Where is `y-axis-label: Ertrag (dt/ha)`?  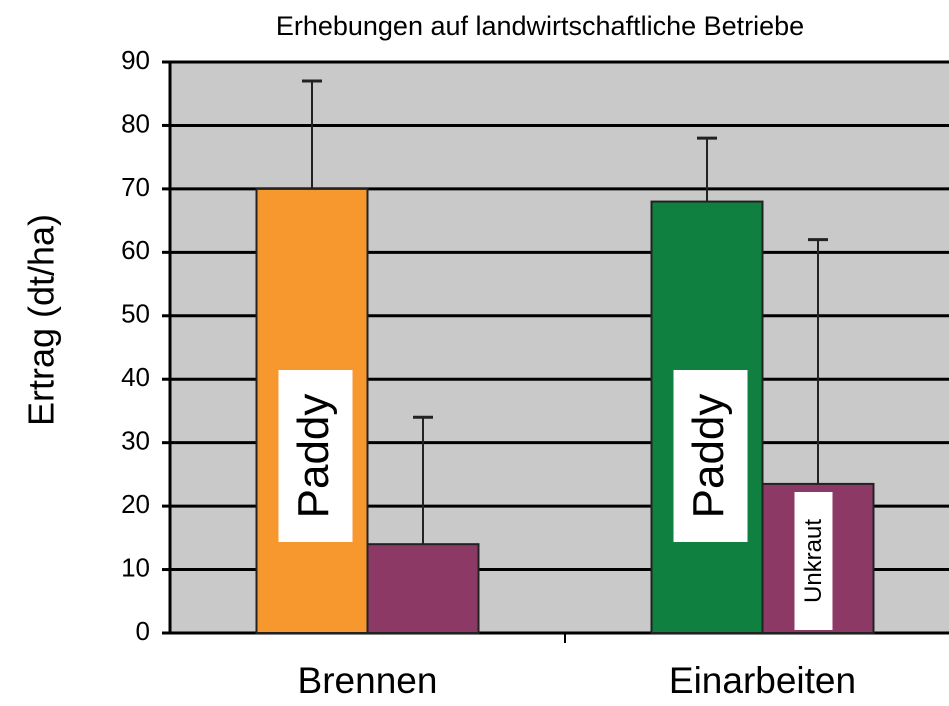
y-axis-label: Ertrag (dt/ha) is located at coordinates (41, 320).